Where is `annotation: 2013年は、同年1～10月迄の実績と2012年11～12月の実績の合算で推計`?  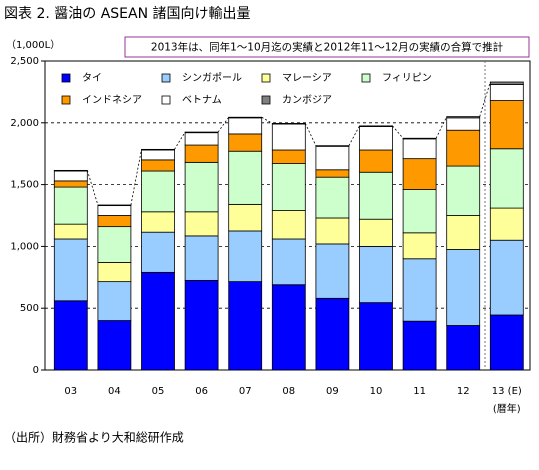 annotation: 2013年は、同年1～10月迄の実績と2012年11～12月の実績の合算で推計 is located at coordinates (327, 47).